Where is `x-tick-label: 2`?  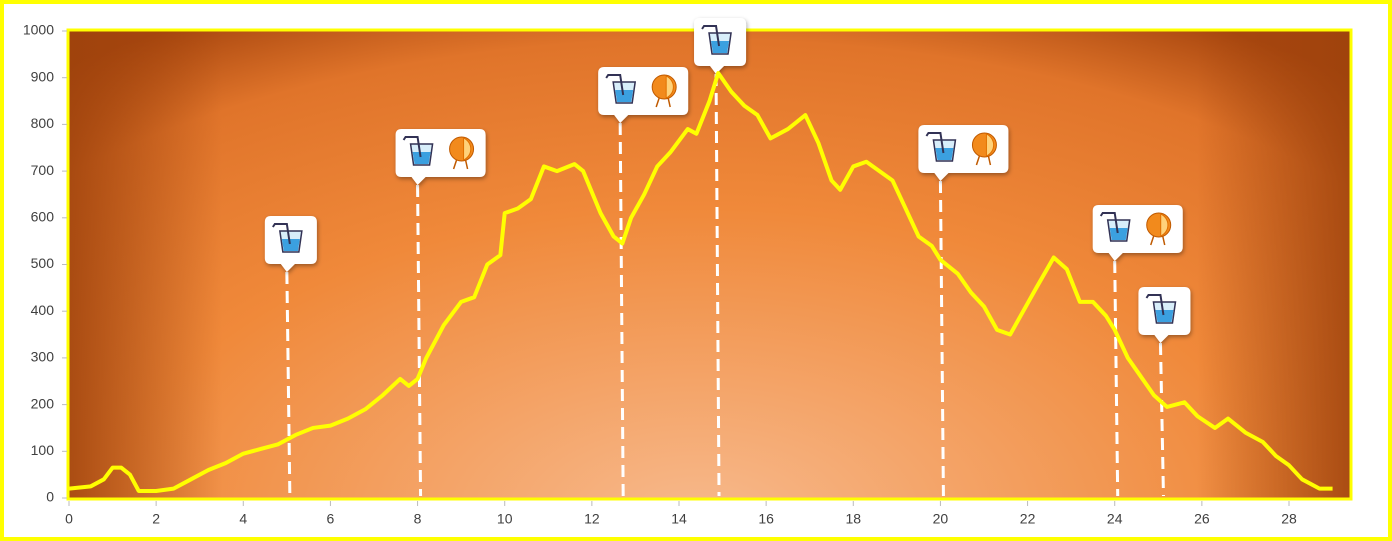
x-tick-label: 2 is located at coordinates (156, 519).